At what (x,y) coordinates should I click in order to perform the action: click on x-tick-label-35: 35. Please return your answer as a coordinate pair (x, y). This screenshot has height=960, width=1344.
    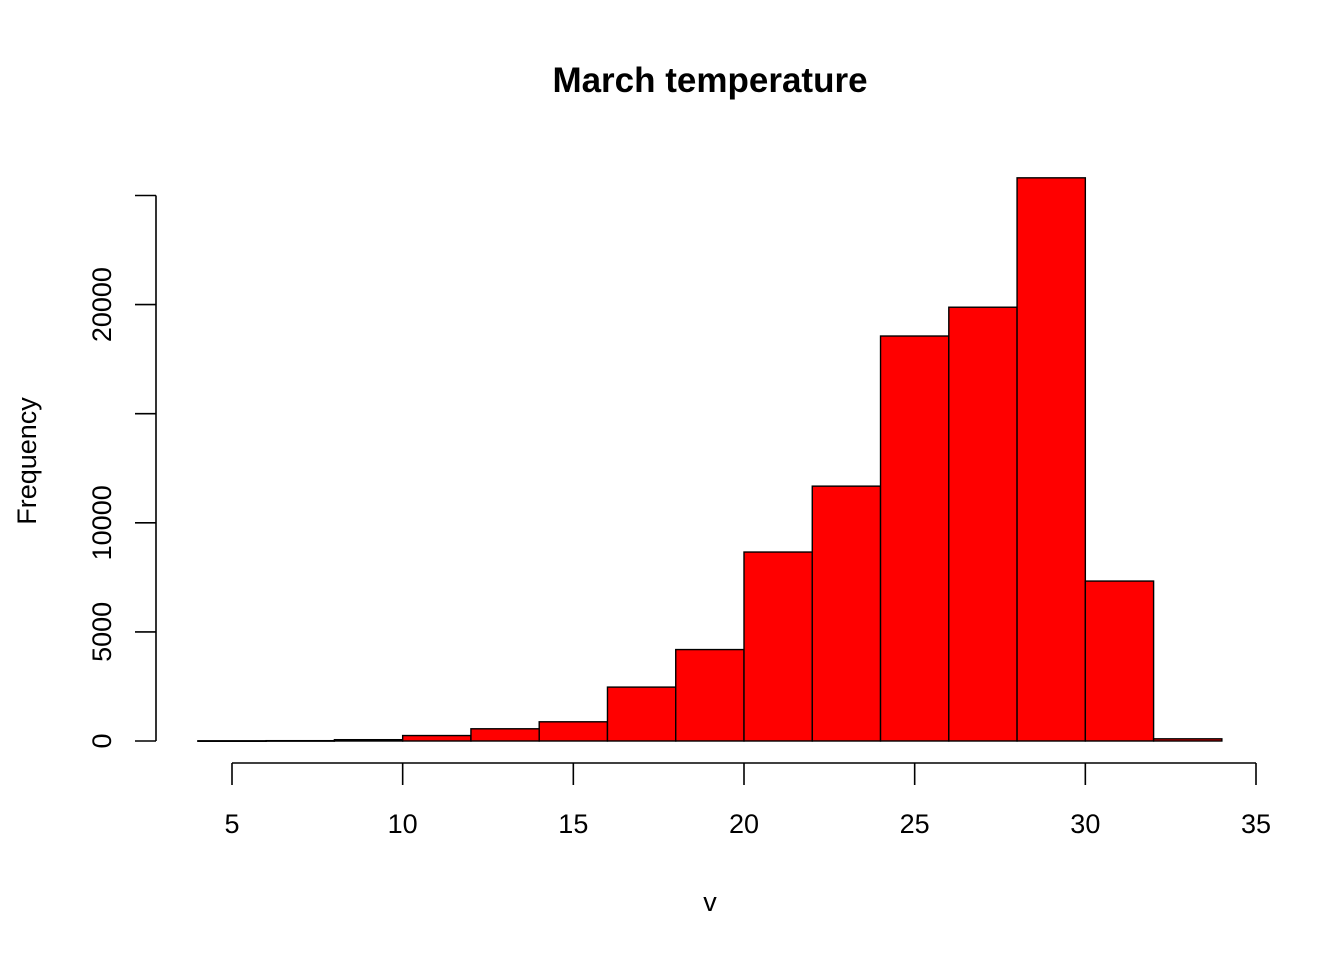
    Looking at the image, I should click on (1256, 824).